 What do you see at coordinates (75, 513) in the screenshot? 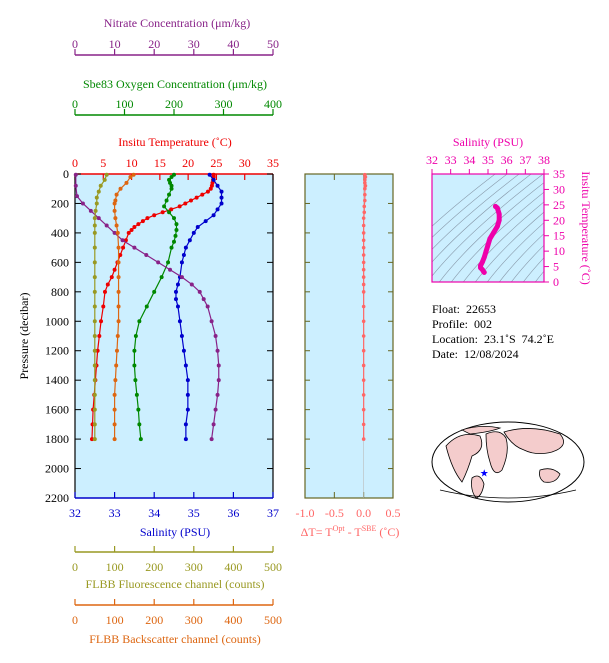
I see `salinity-tick-label: 32` at bounding box center [75, 513].